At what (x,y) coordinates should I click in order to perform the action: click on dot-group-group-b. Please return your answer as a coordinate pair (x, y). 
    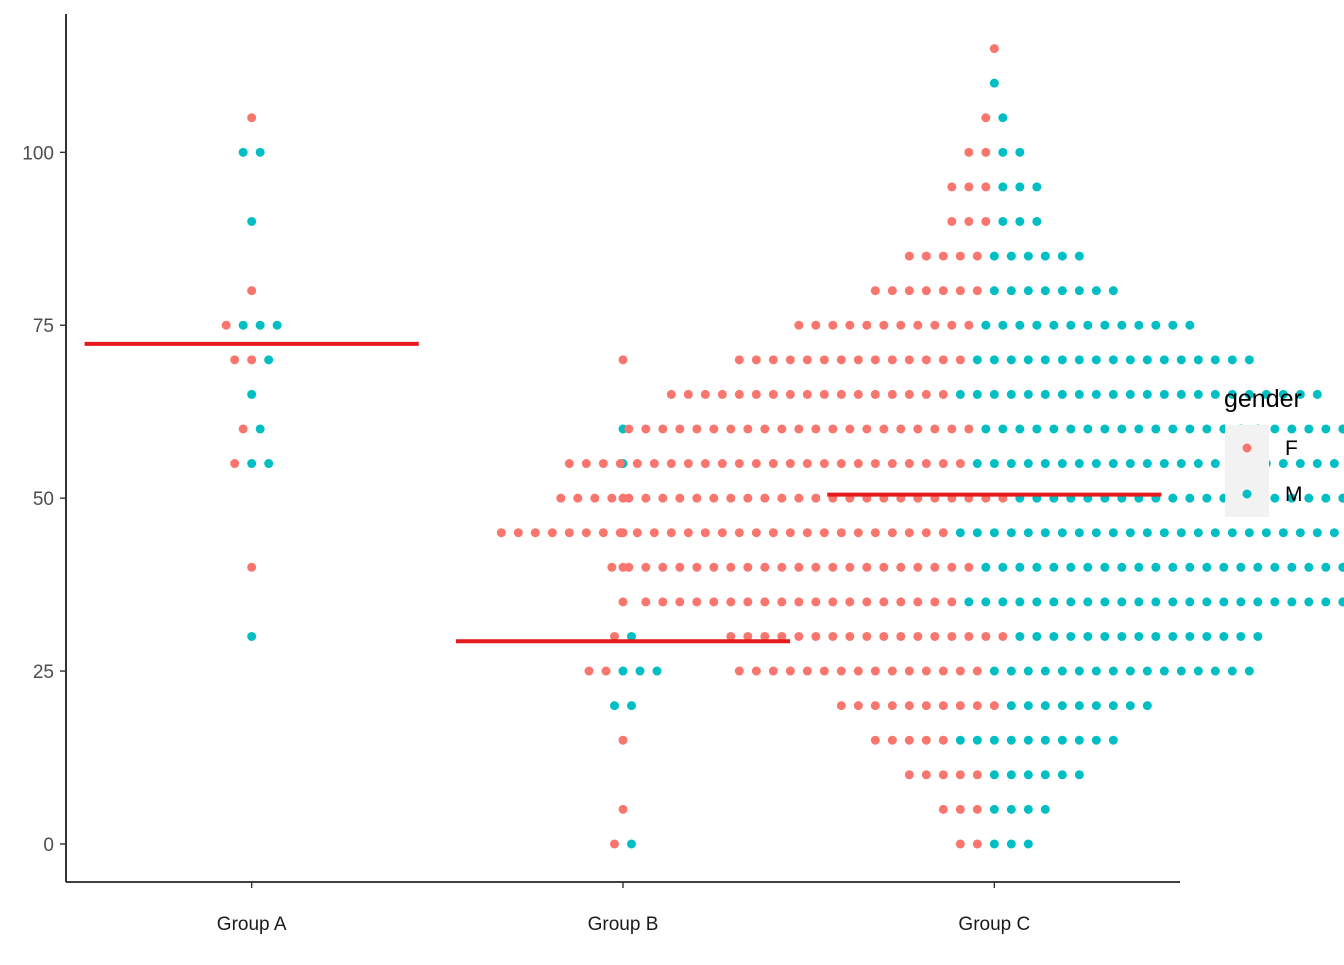
    Looking at the image, I should click on (623, 602).